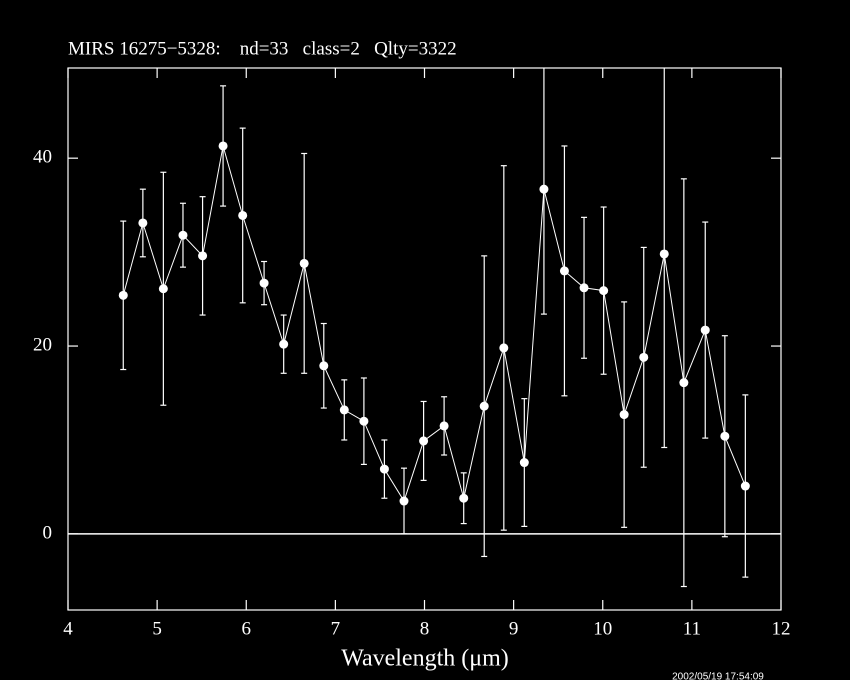 The image size is (850, 680). What do you see at coordinates (336, 628) in the screenshot?
I see `x-tick-label: 7` at bounding box center [336, 628].